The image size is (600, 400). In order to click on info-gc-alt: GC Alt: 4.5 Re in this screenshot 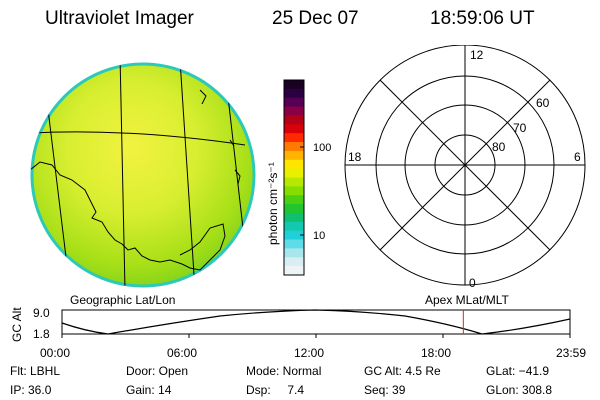, I will do `click(402, 371)`.